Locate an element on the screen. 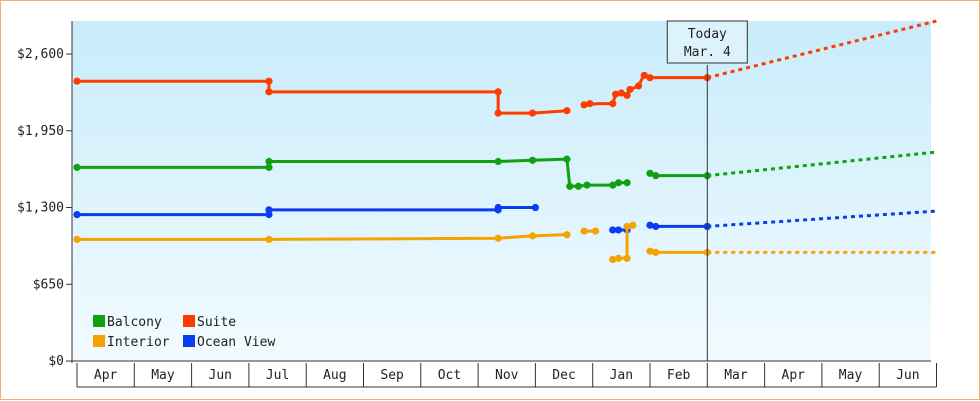 The width and height of the screenshot is (980, 401). today-label-box is located at coordinates (707, 42).